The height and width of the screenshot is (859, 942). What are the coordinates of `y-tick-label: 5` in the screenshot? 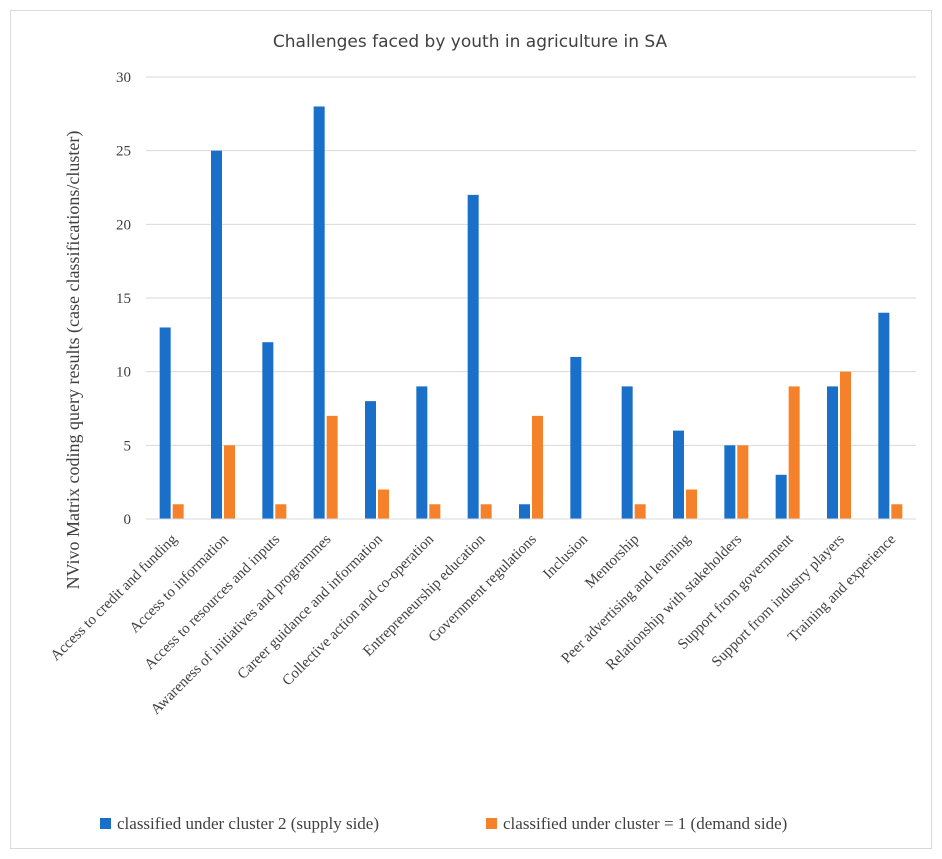 It's located at (128, 446).